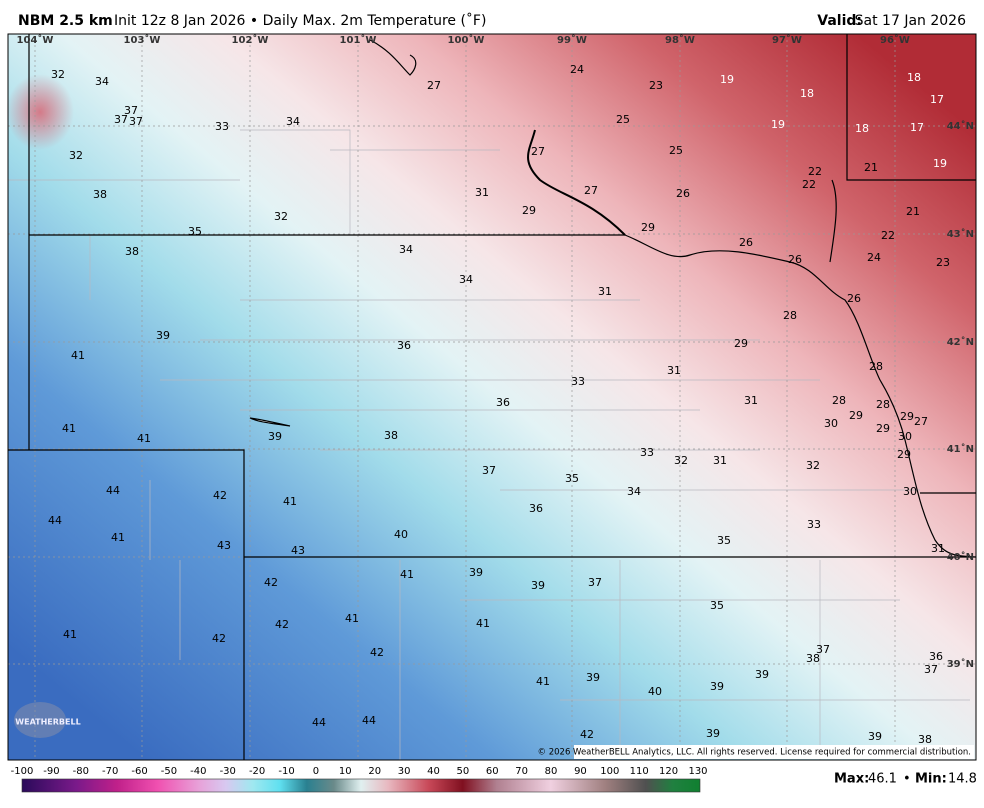 This screenshot has height=808, width=984. Describe the element at coordinates (882, 779) in the screenshot. I see `max-value: 46.1` at that location.